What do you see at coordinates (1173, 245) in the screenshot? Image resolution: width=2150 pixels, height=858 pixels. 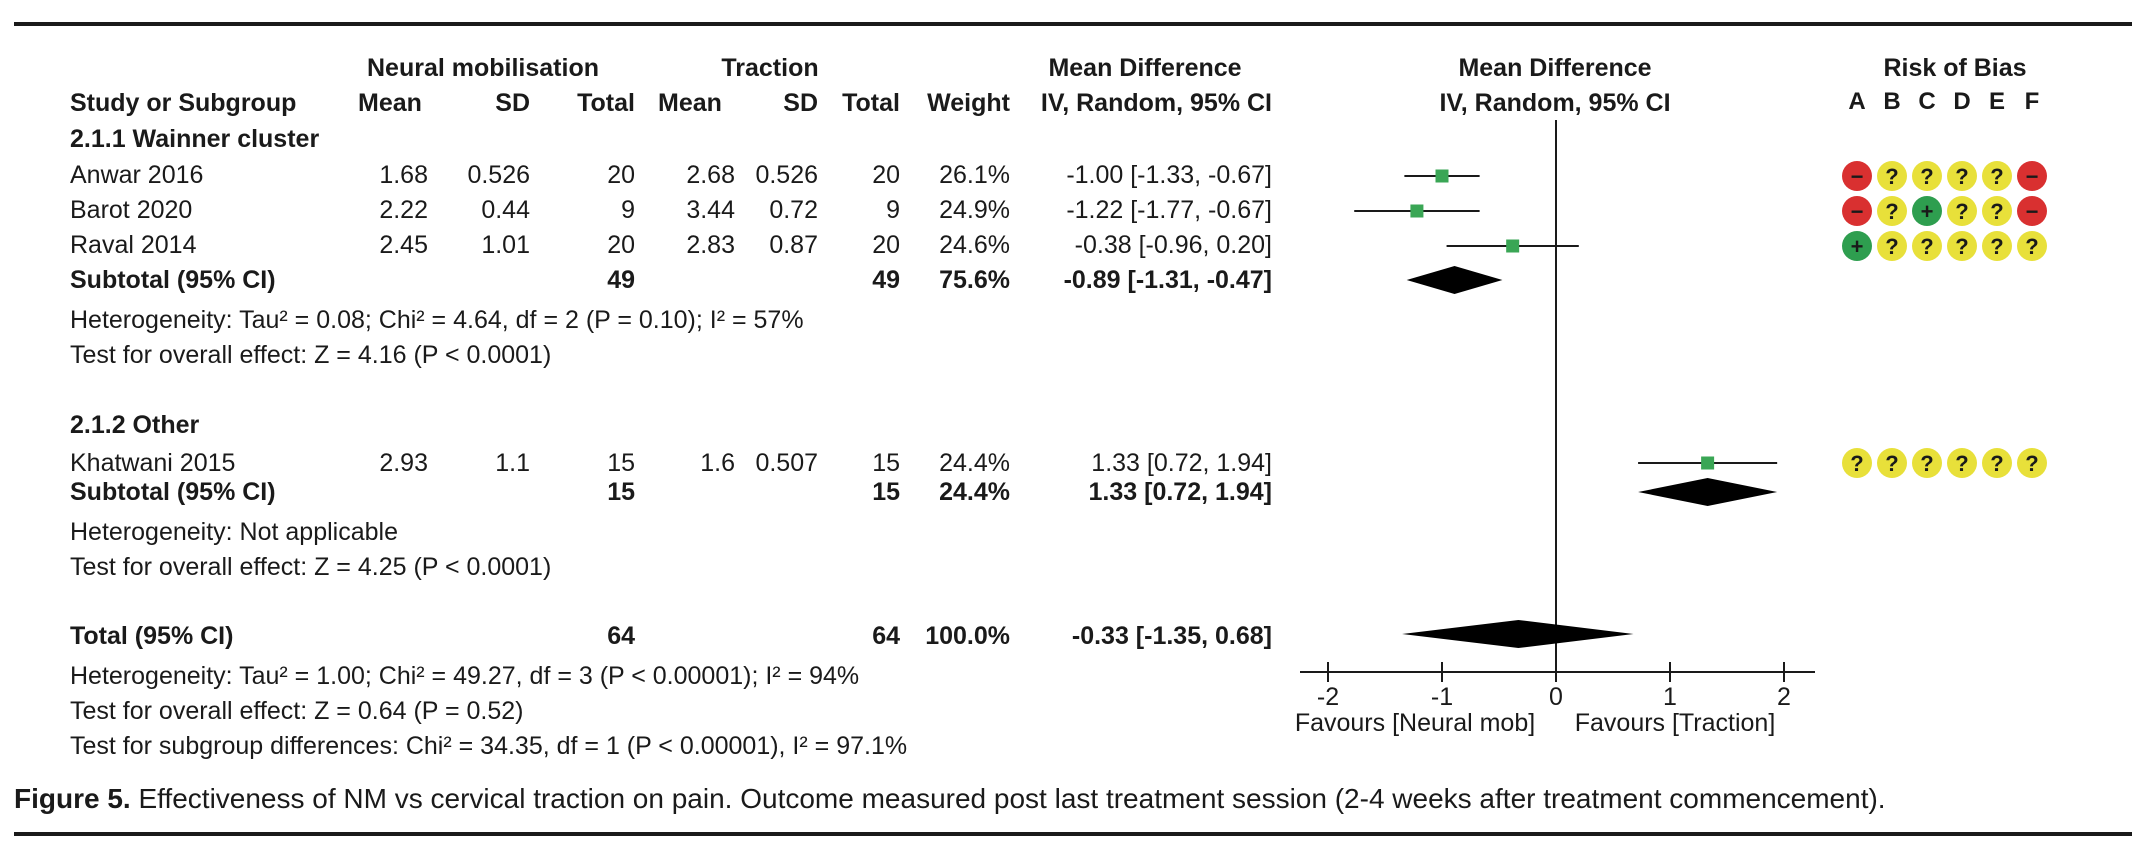 I see `ci: -0.38 [-0.96, 0.20]` at bounding box center [1173, 245].